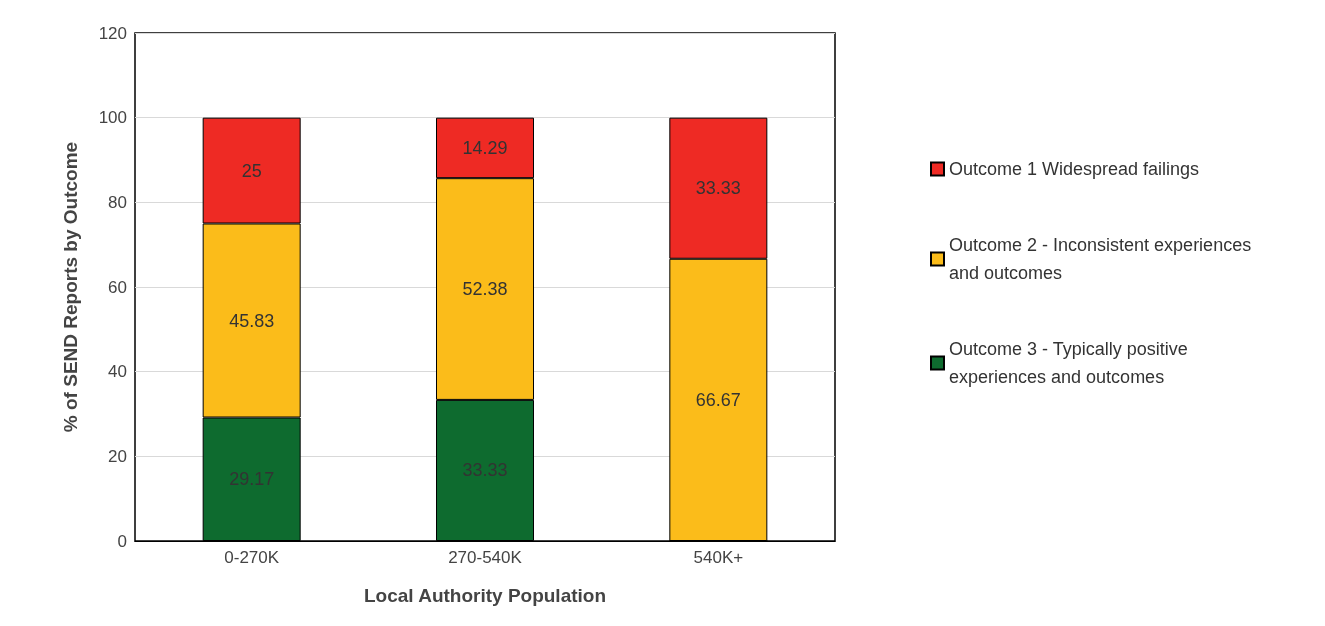 The height and width of the screenshot is (626, 1325). I want to click on y-tick-label: 60, so click(117, 287).